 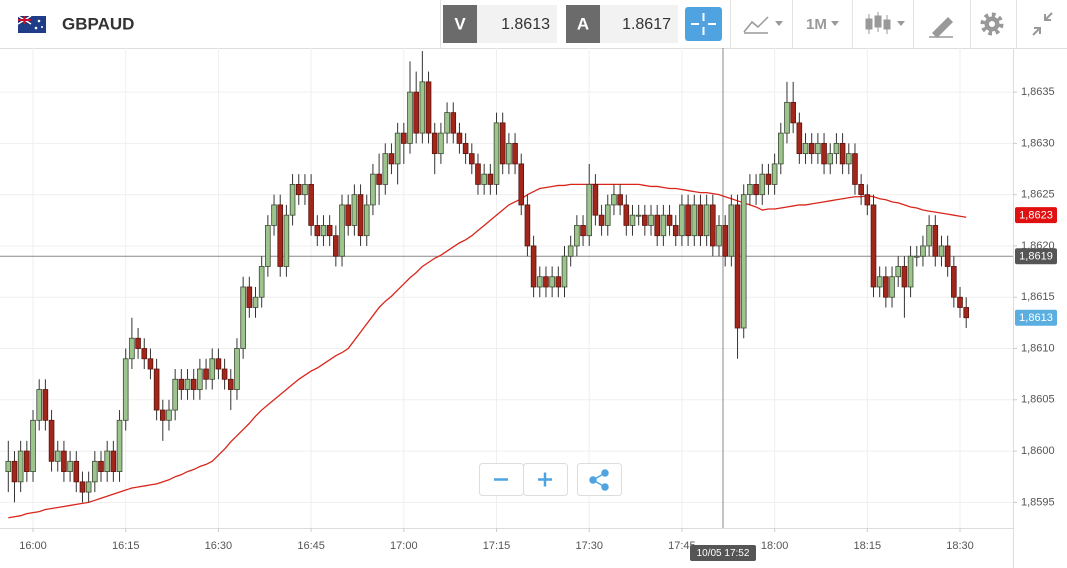 I want to click on ask-box, so click(x=639, y=24).